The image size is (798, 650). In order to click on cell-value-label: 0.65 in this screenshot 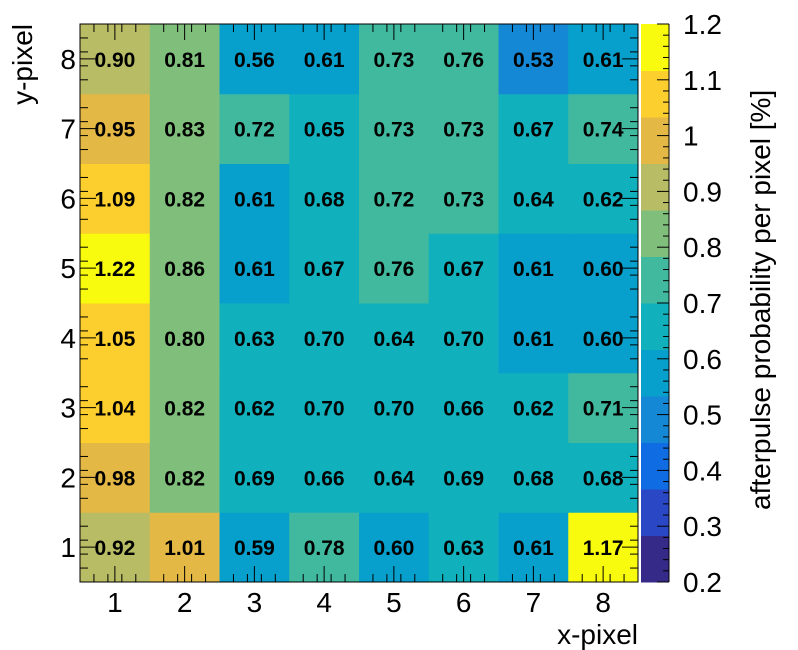, I will do `click(324, 130)`.